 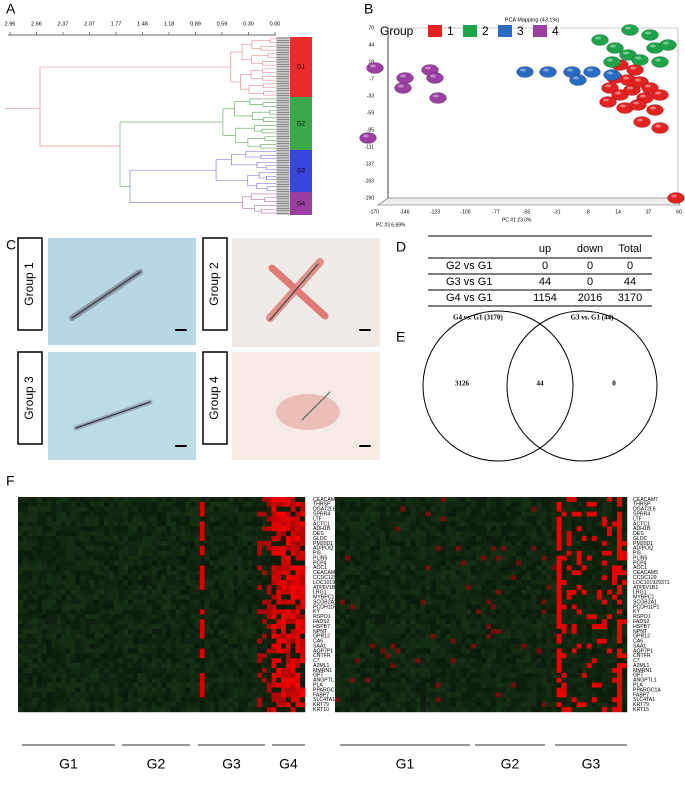 I want to click on panel-label: F, so click(x=10, y=481).